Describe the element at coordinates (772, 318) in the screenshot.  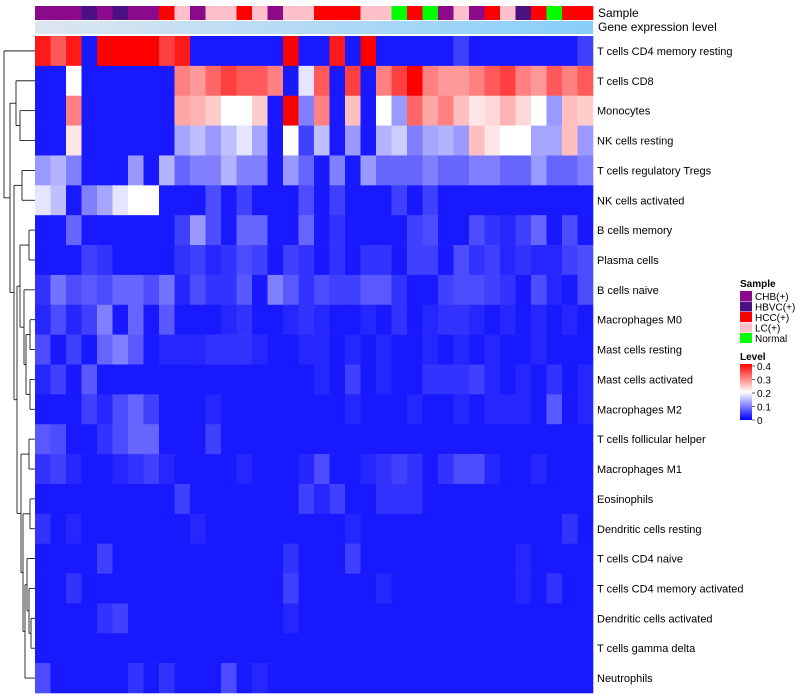
I see `sample-legend-label: HCC(+)` at that location.